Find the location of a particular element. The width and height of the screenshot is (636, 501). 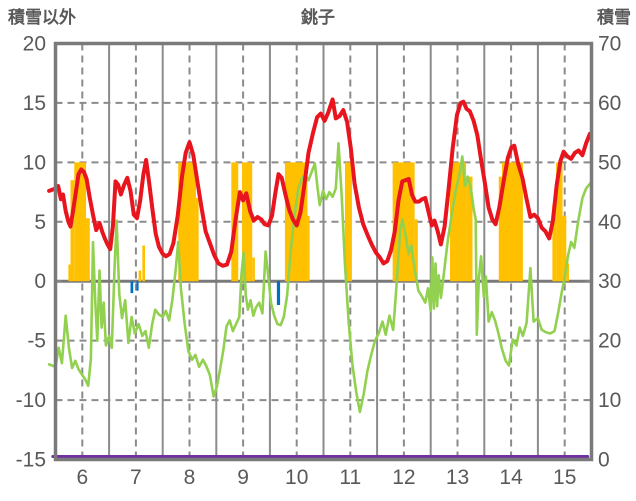

right-axis-tick-label: 70 is located at coordinates (609, 44).